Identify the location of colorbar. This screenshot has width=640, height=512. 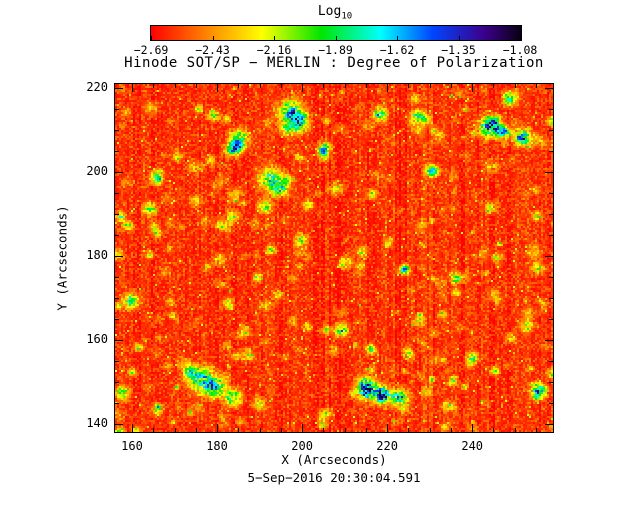
(336, 33).